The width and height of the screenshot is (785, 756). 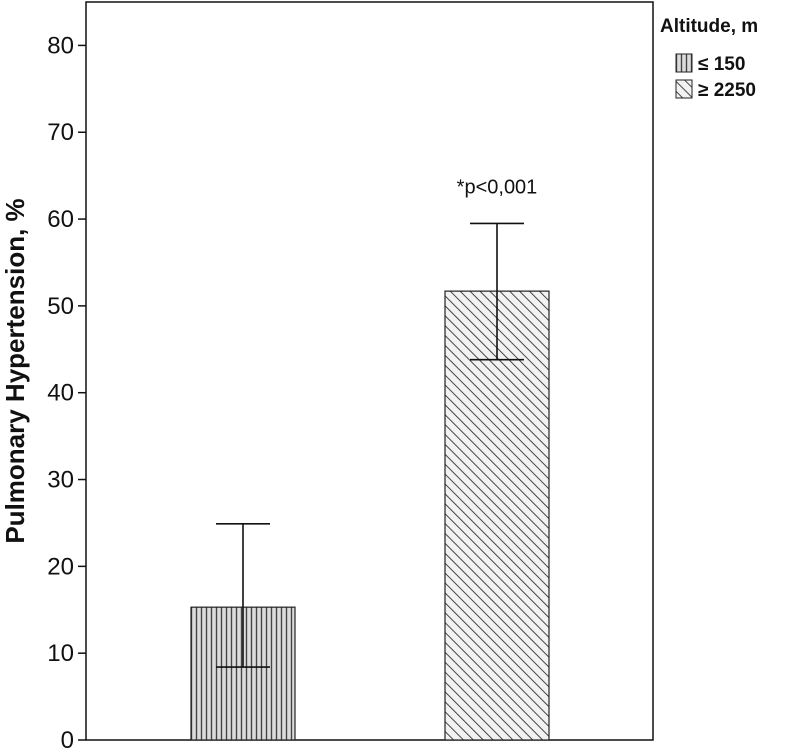 I want to click on y-tick-label: 10, so click(x=60, y=653).